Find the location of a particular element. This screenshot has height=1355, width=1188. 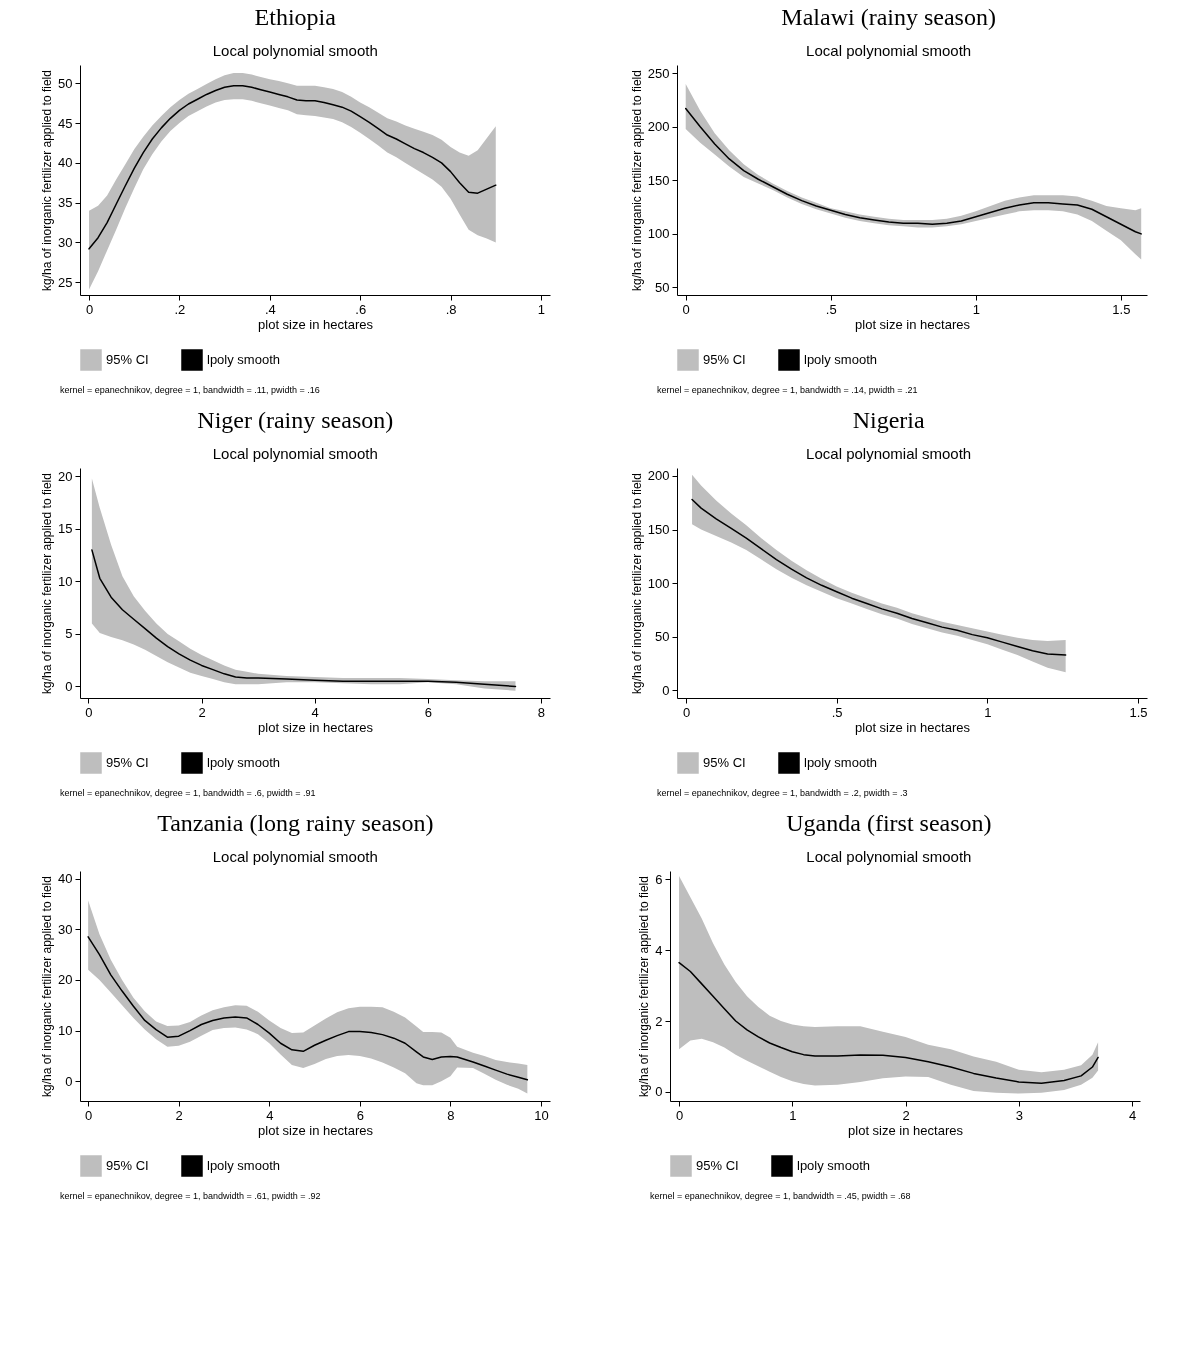

text: kernel = epanechnikov, degree = 1, bandwidth = .11, pwidth = .16 is located at coordinates (189, 390).